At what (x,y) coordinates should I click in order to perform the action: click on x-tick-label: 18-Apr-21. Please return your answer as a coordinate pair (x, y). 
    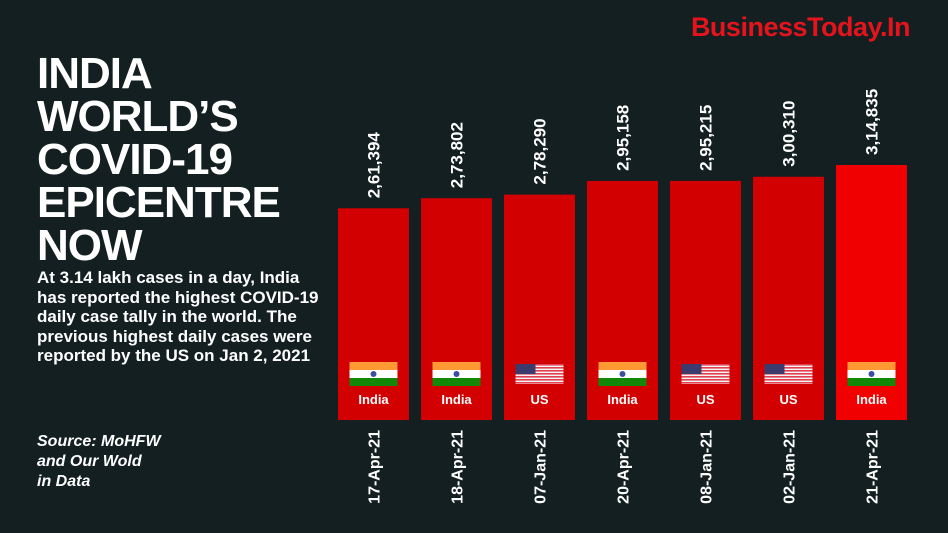
    Looking at the image, I should click on (458, 467).